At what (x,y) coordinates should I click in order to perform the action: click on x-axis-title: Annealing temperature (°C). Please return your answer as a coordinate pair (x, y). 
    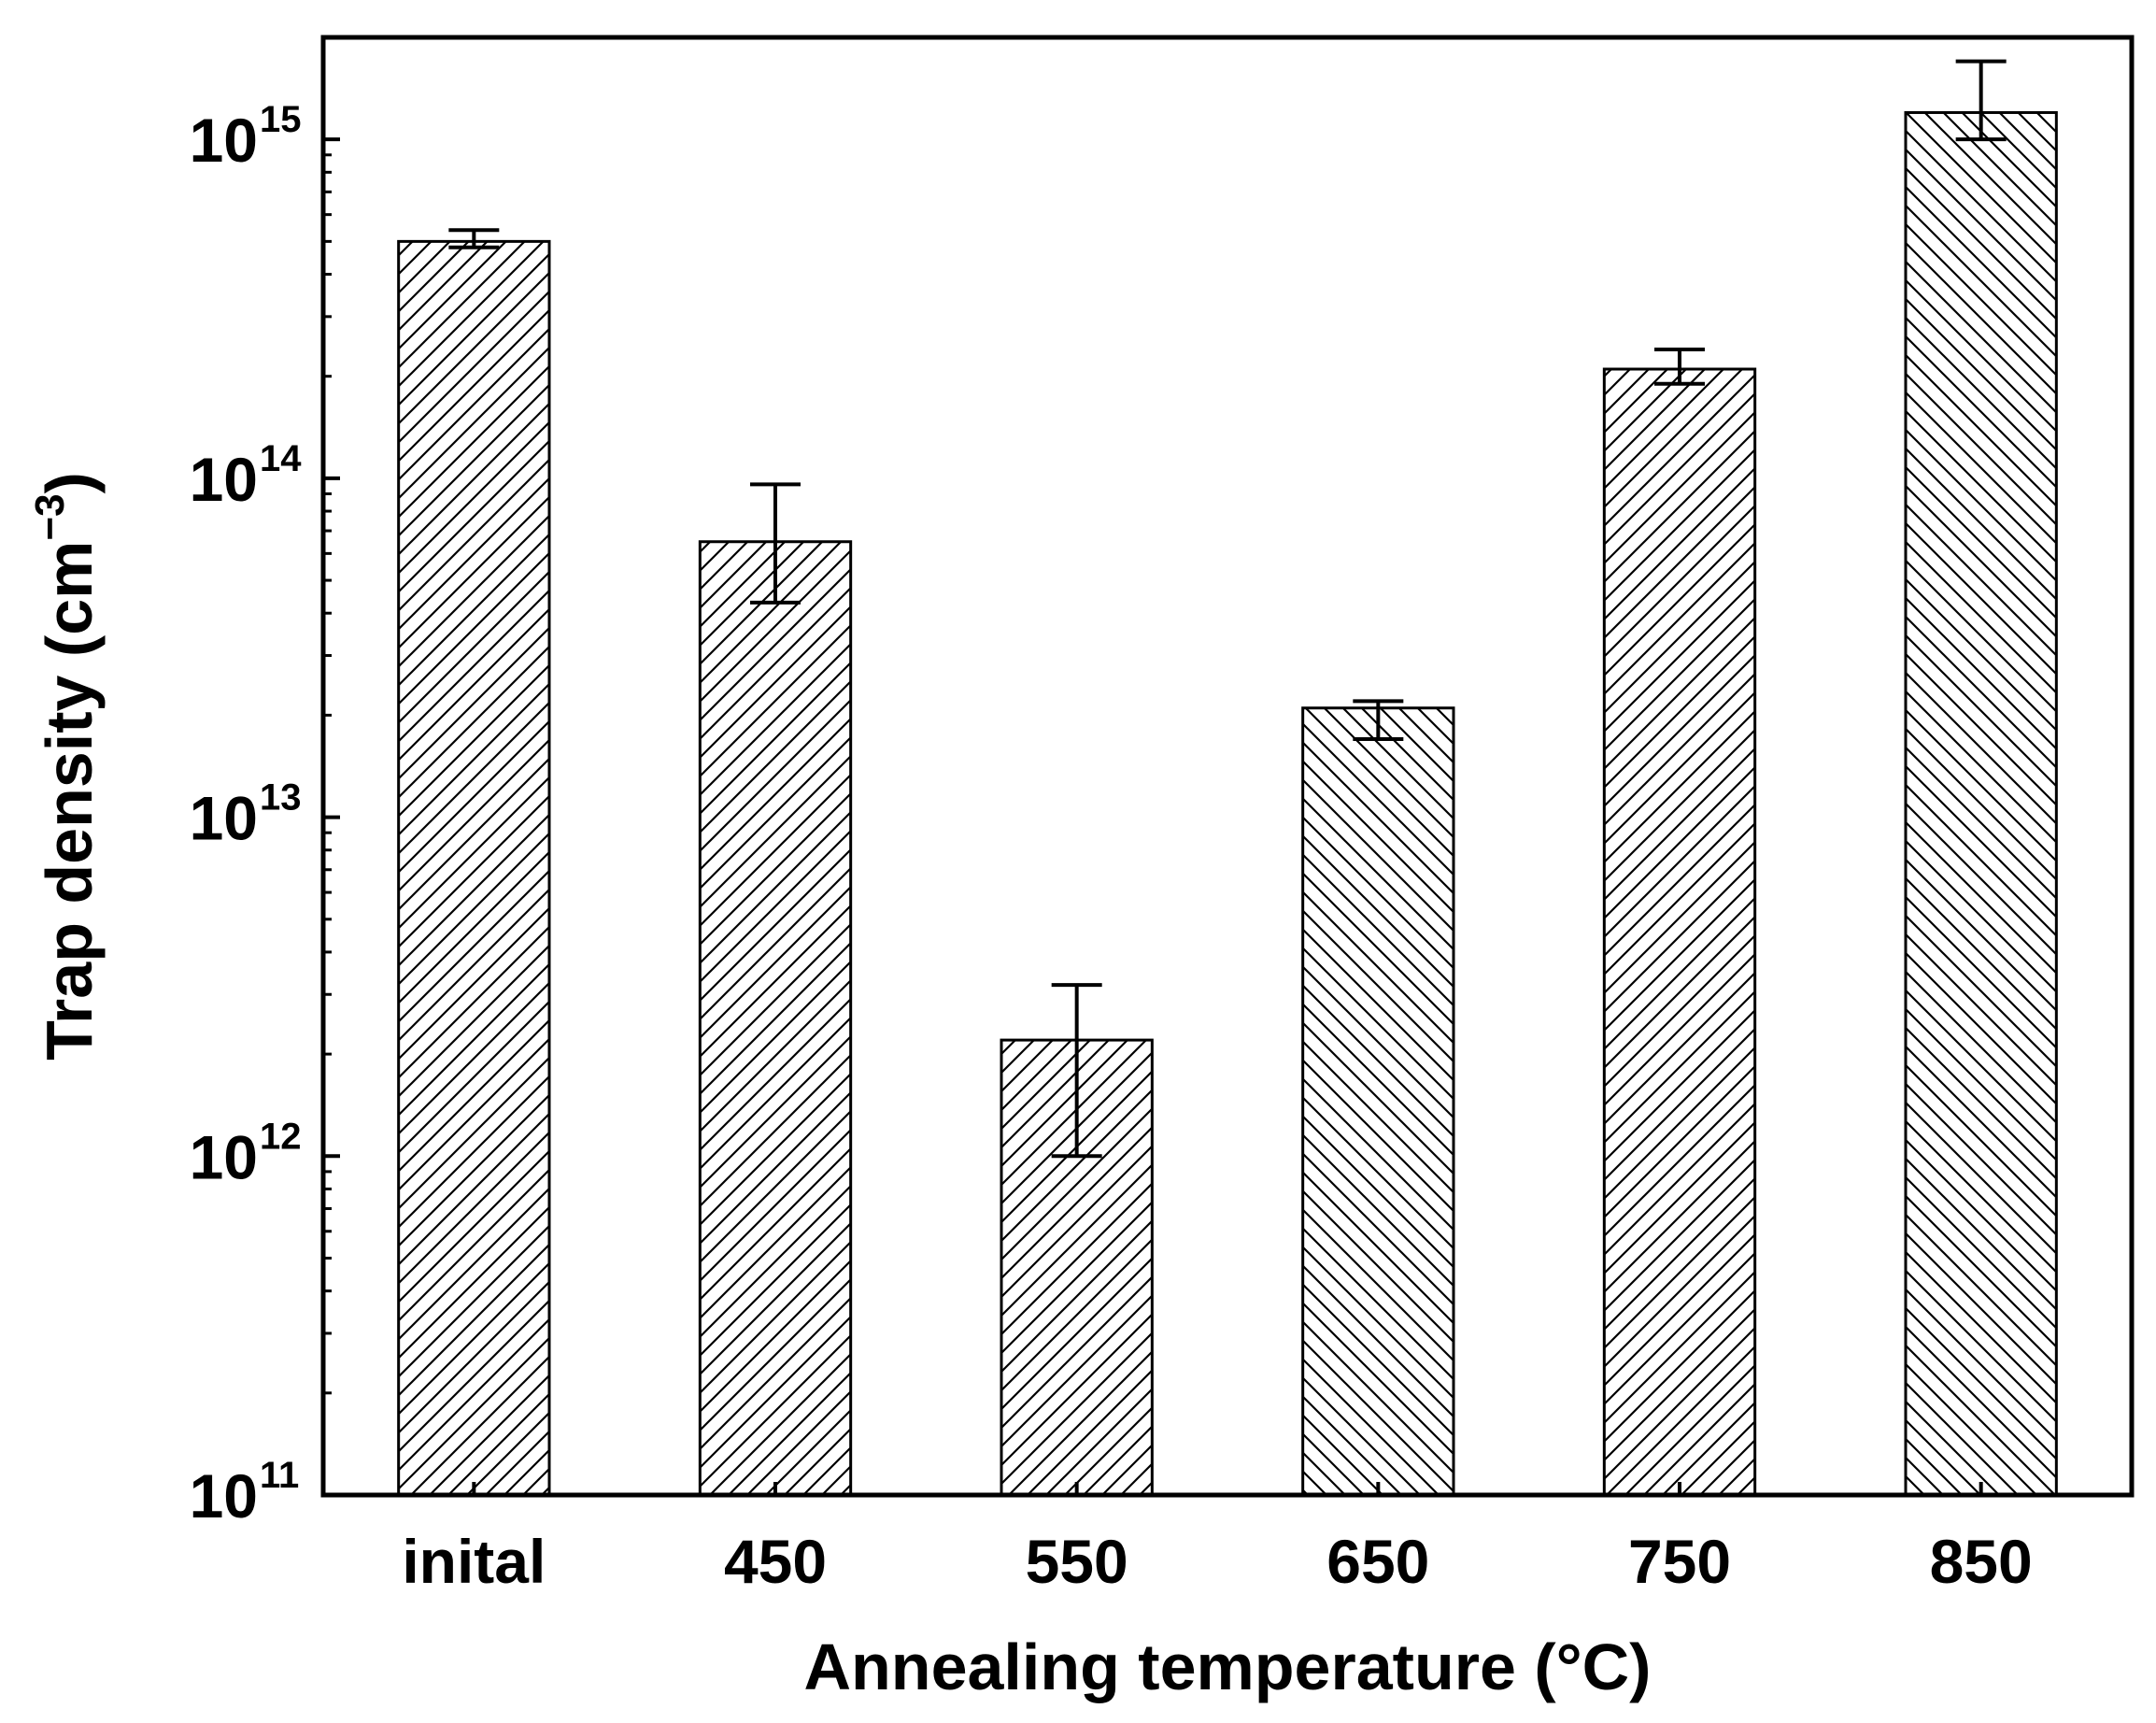
    Looking at the image, I should click on (1228, 1666).